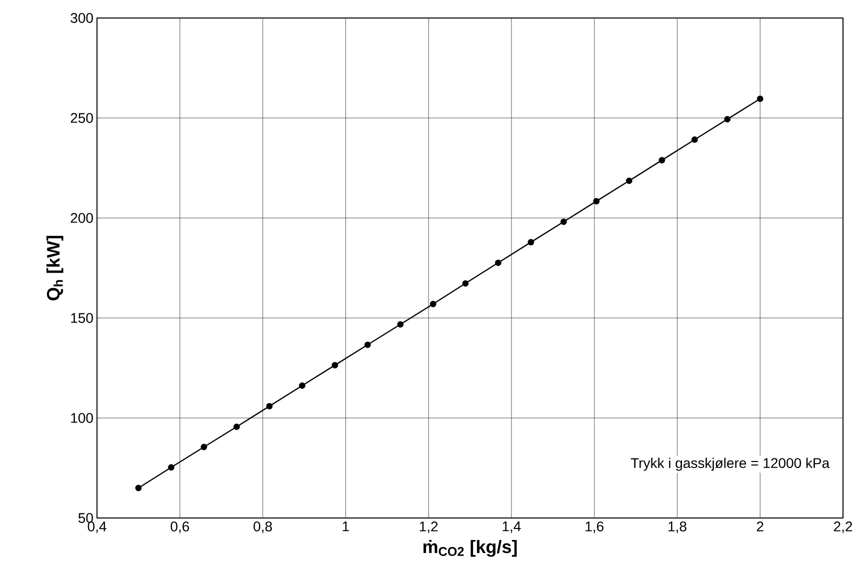 This screenshot has height=580, width=859. Describe the element at coordinates (263, 528) in the screenshot. I see `x-tick-label: 0,8` at that location.